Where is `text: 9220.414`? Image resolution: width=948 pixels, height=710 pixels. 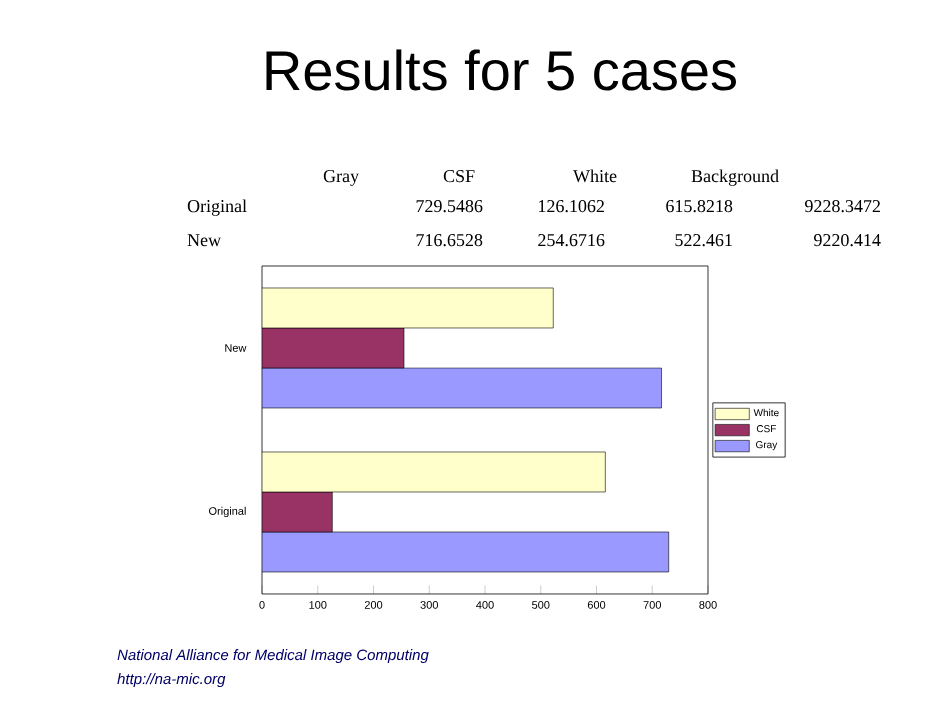 text: 9220.414 is located at coordinates (847, 240).